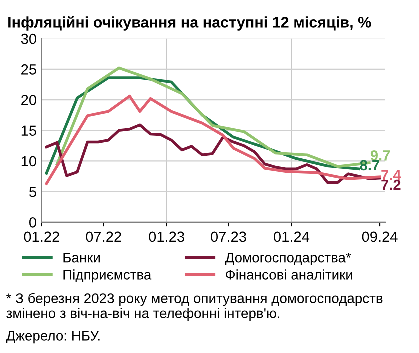 Image resolution: width=419 pixels, height=353 pixels. Describe the element at coordinates (288, 259) in the screenshot. I see `legend-label: Домогосподарства*` at that location.